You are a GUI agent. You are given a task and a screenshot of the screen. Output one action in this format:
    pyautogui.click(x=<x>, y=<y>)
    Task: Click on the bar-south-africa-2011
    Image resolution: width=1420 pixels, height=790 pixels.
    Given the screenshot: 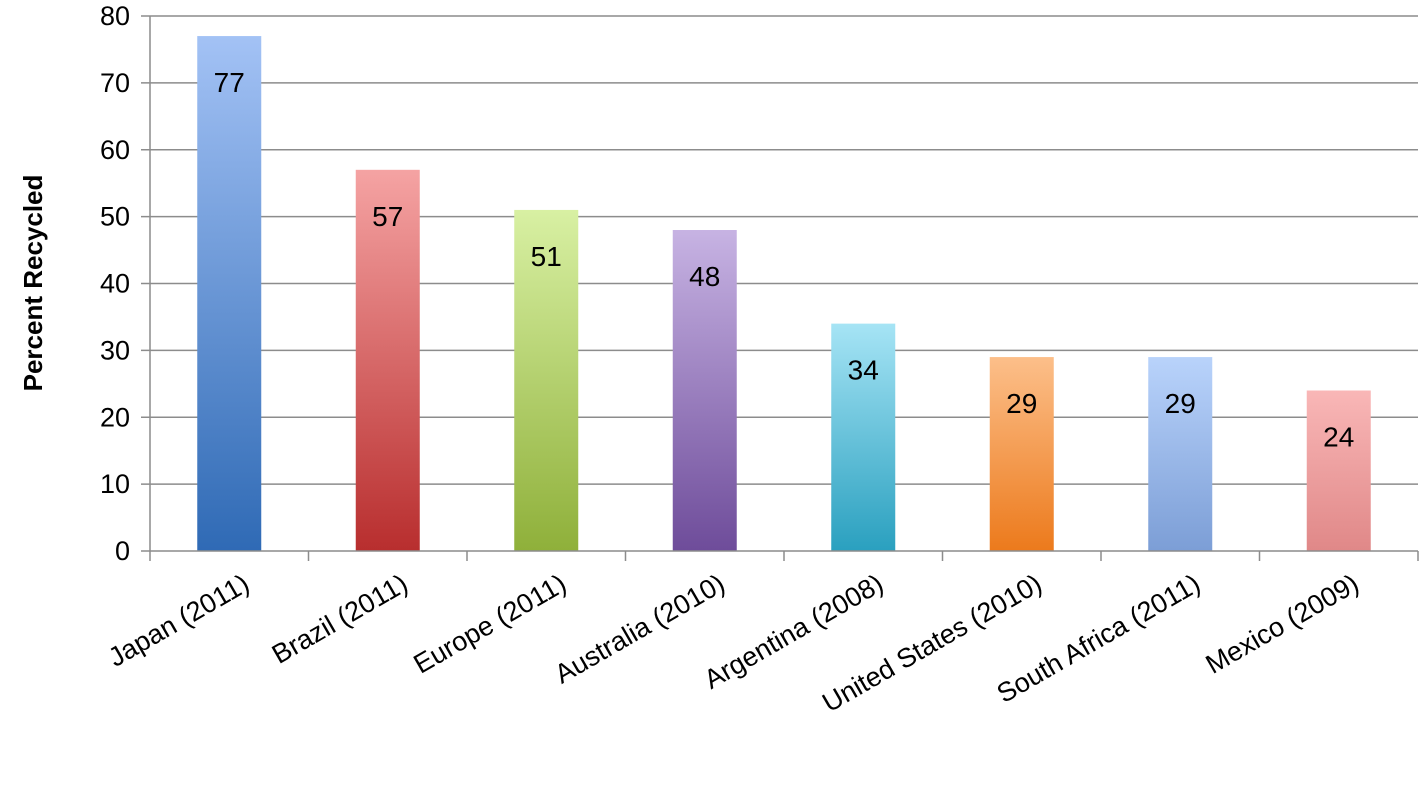 What is the action you would take?
    pyautogui.click(x=1180, y=454)
    